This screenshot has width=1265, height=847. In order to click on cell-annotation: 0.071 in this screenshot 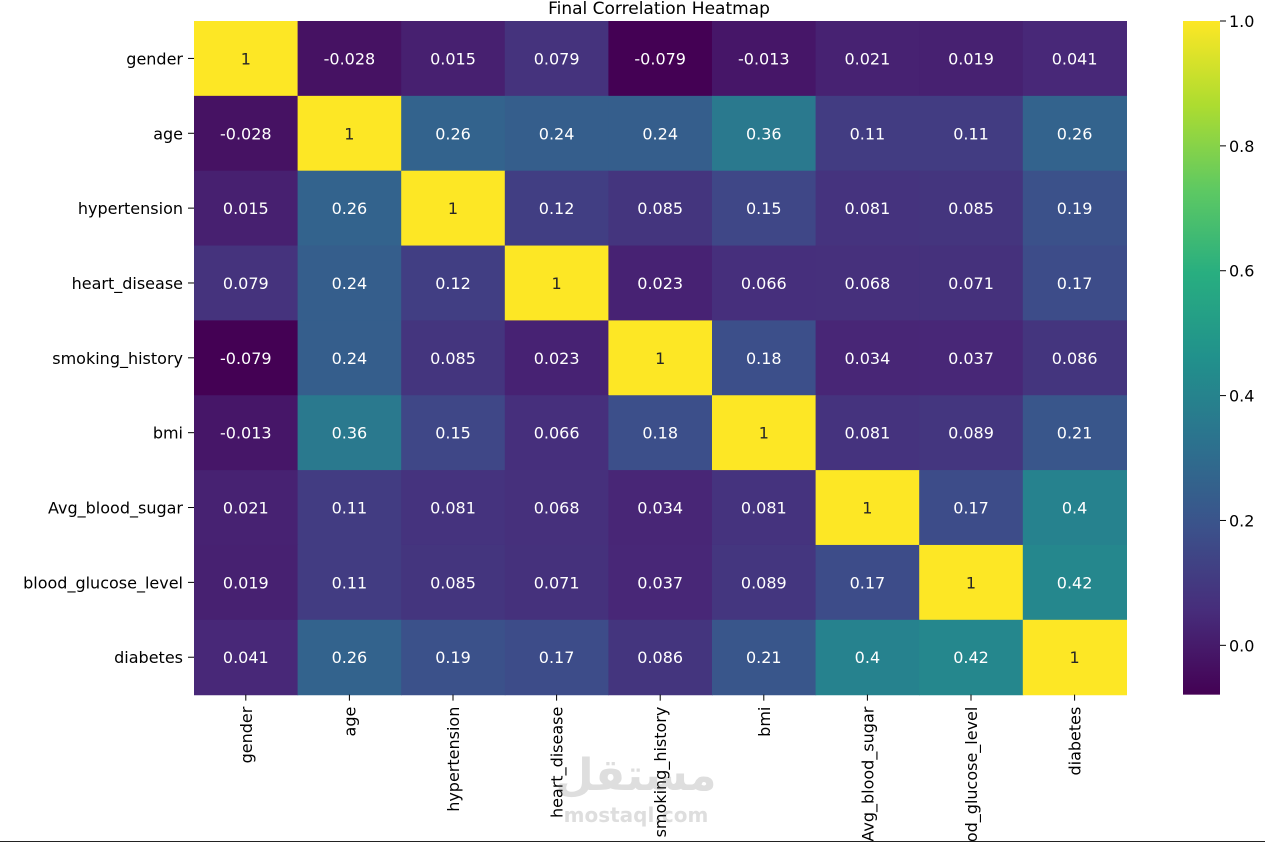, I will do `click(557, 582)`.